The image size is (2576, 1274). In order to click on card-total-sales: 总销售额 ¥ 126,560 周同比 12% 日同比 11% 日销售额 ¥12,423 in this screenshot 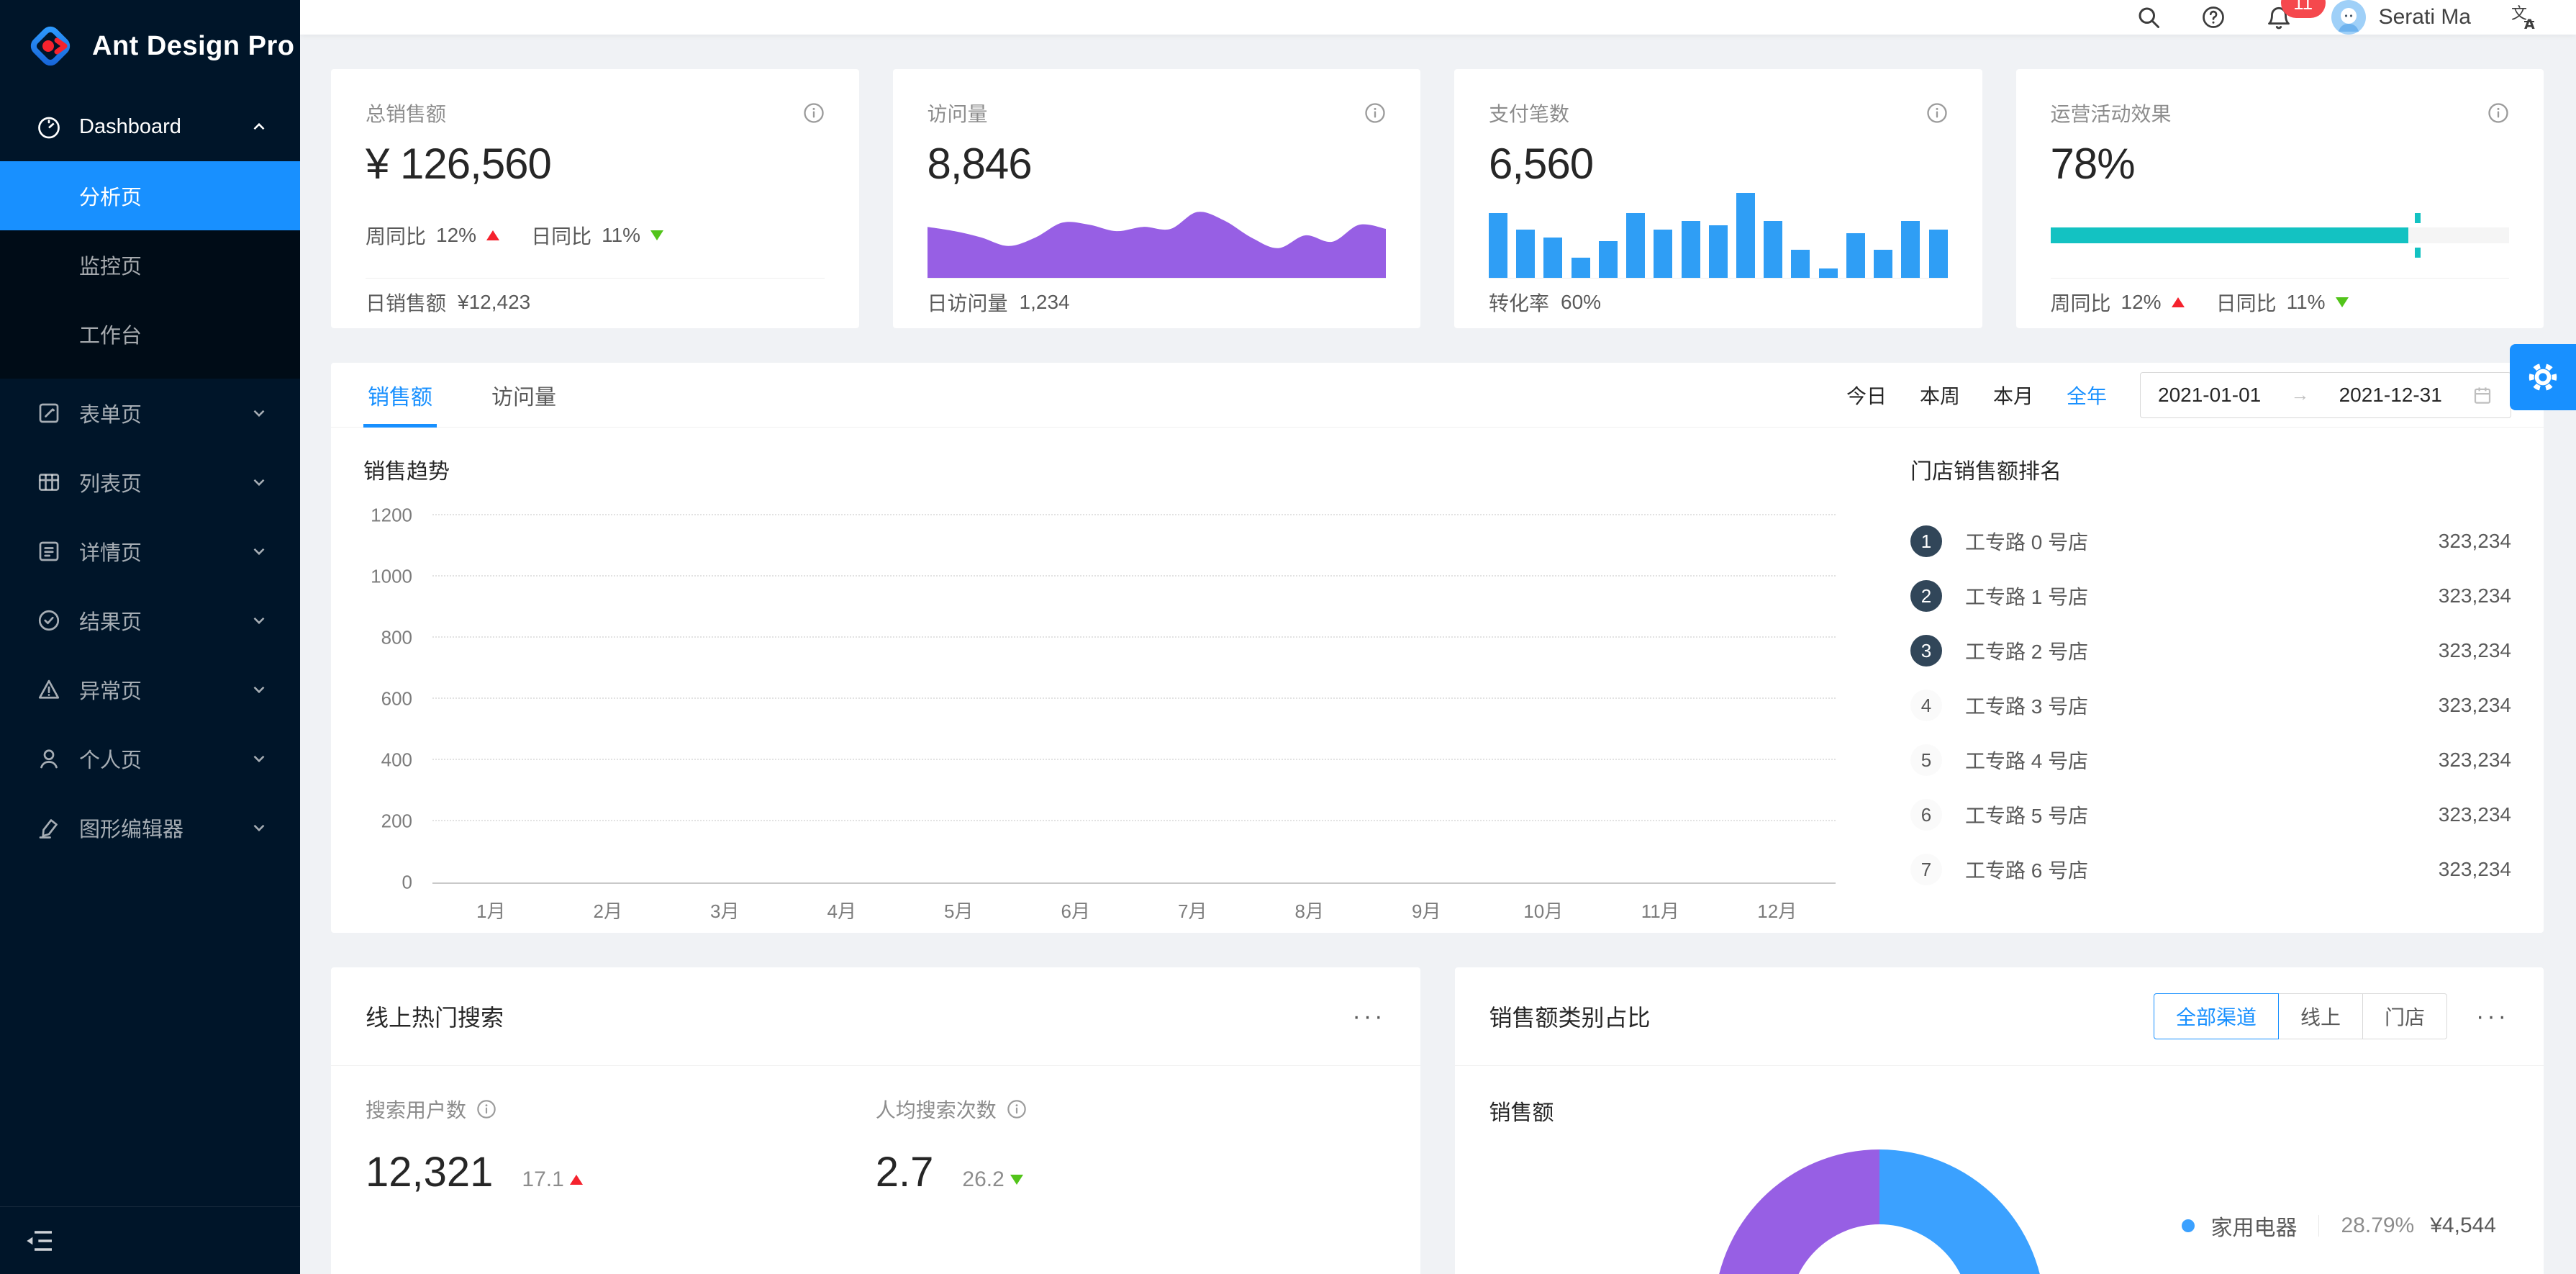, I will do `click(595, 199)`.